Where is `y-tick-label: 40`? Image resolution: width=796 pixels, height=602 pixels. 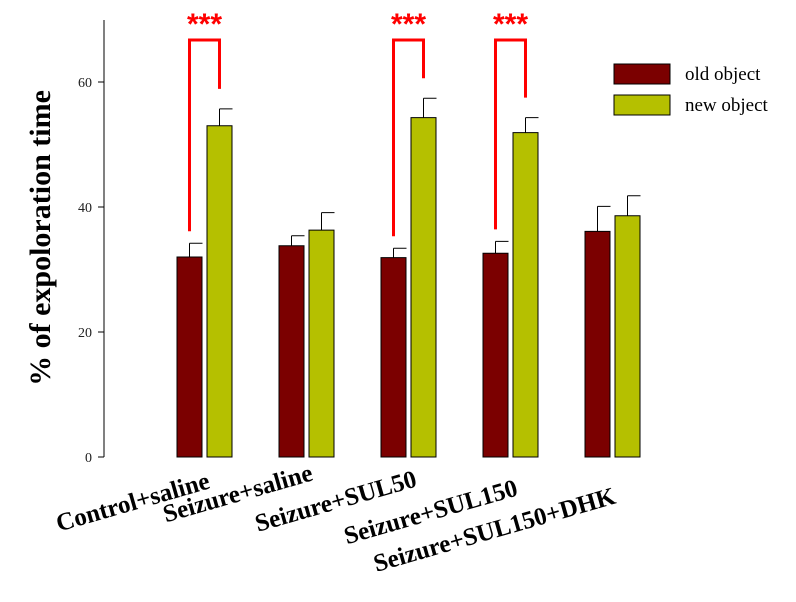 y-tick-label: 40 is located at coordinates (85, 208).